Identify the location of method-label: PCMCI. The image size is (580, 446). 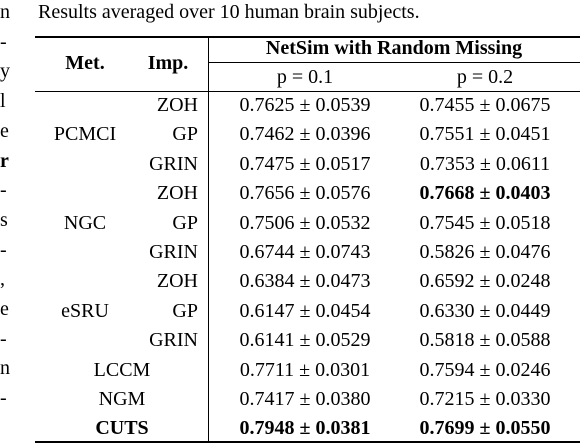
(85, 134).